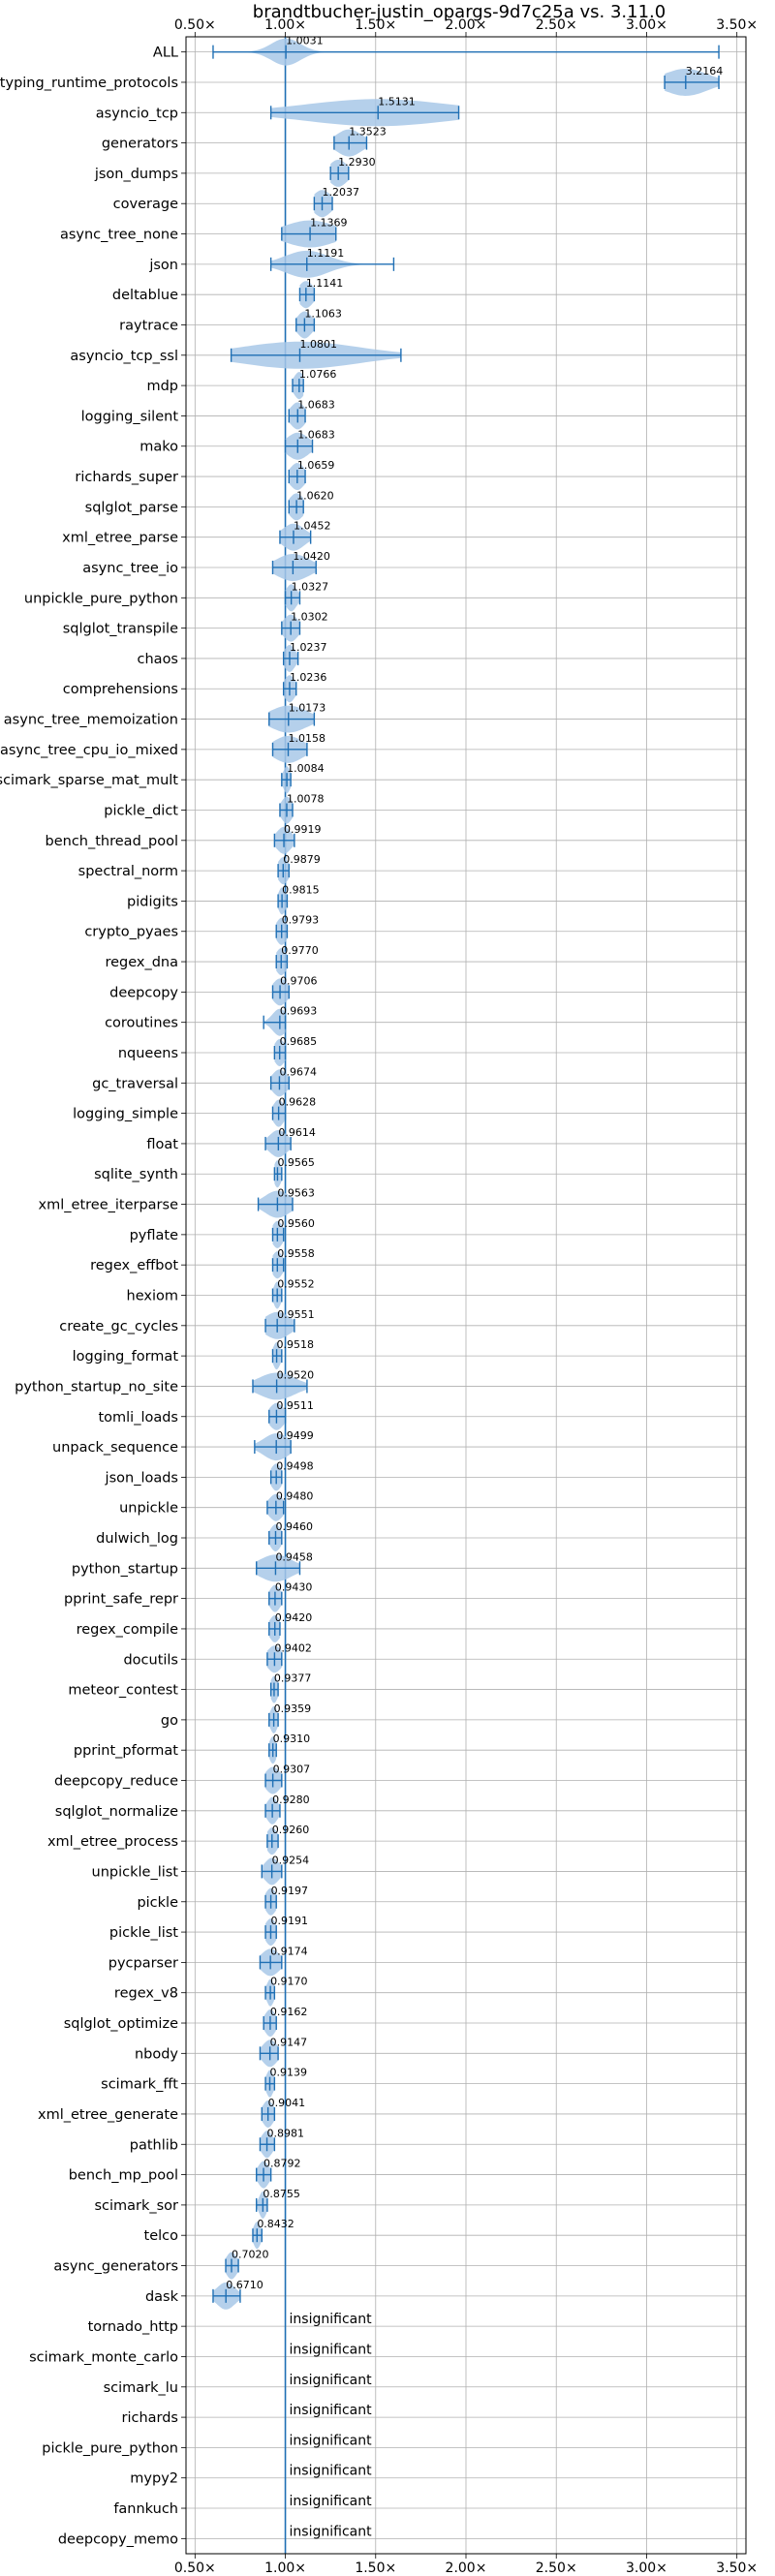 This screenshot has width=775, height=2576. Describe the element at coordinates (466, 2568) in the screenshot. I see `x-tick-label-bottom: 2.00×` at that location.